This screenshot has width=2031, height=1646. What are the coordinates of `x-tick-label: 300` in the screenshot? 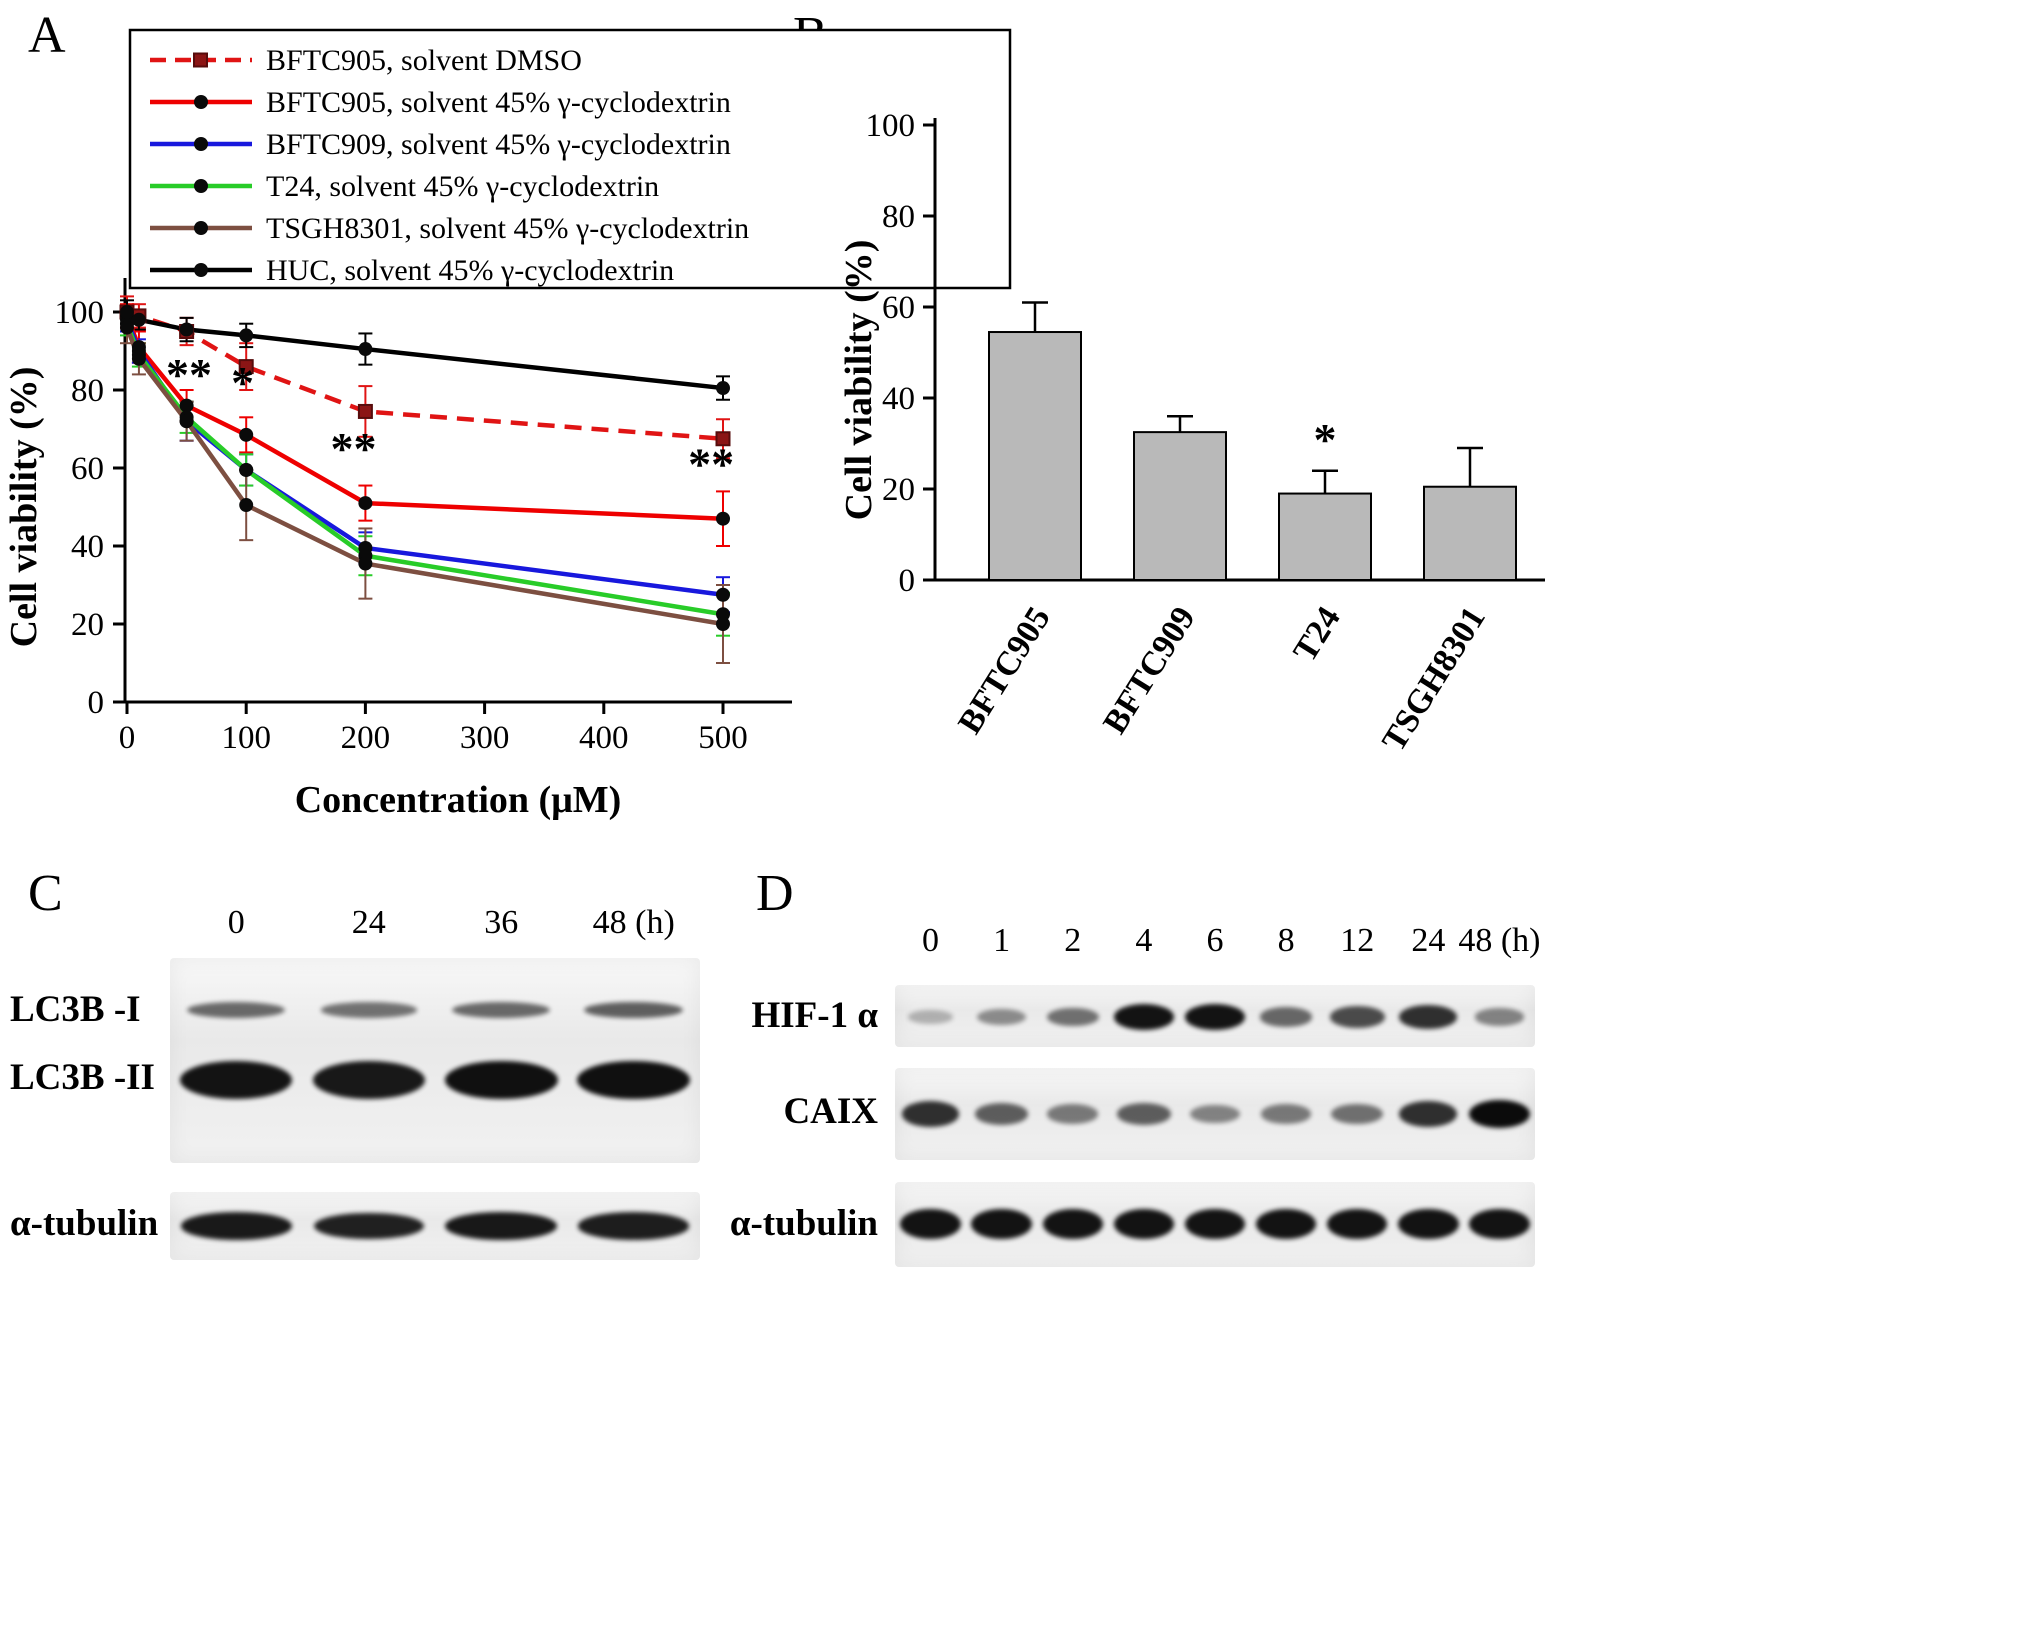 It's located at (485, 738).